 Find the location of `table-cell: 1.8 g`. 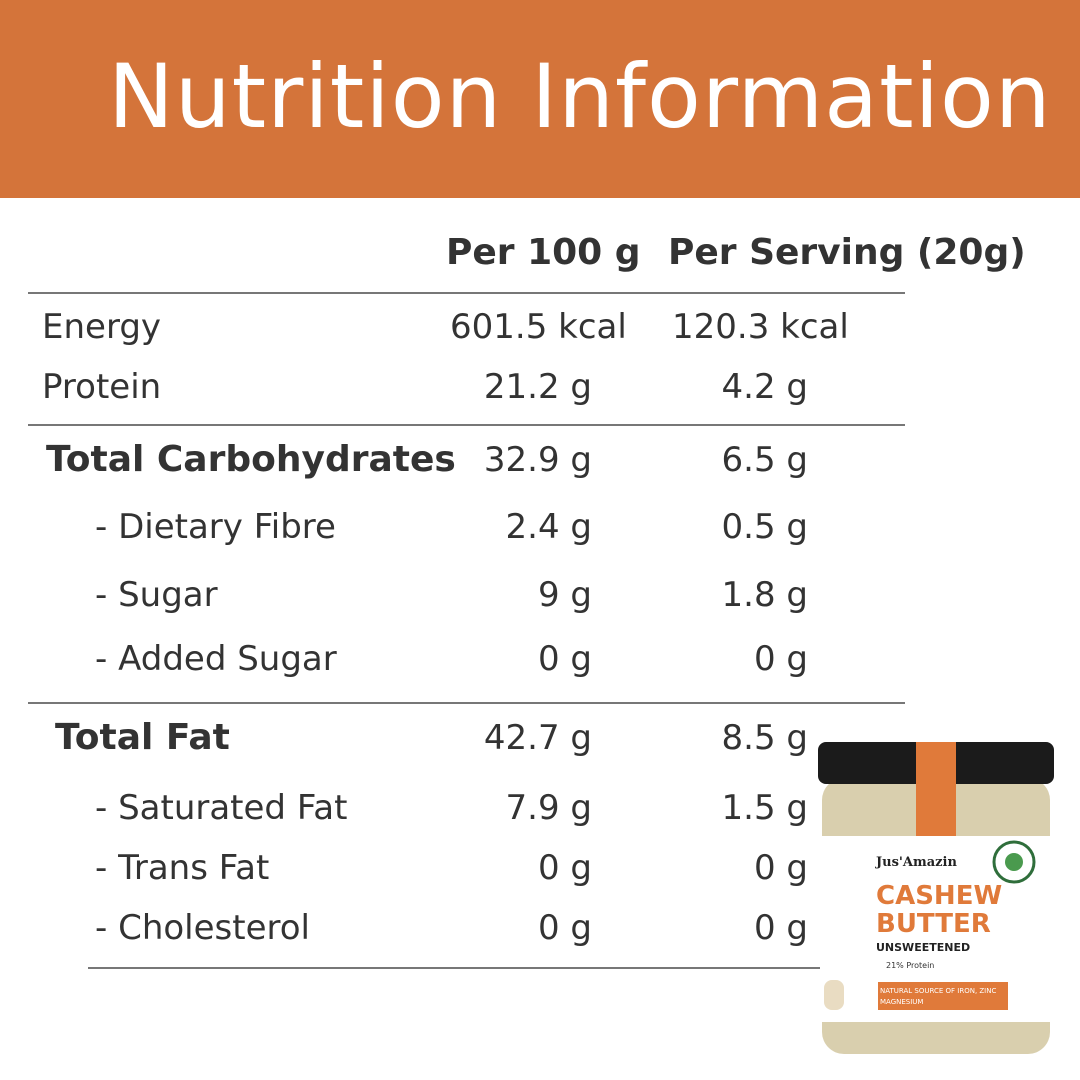

table-cell: 1.8 g is located at coordinates (764, 595).